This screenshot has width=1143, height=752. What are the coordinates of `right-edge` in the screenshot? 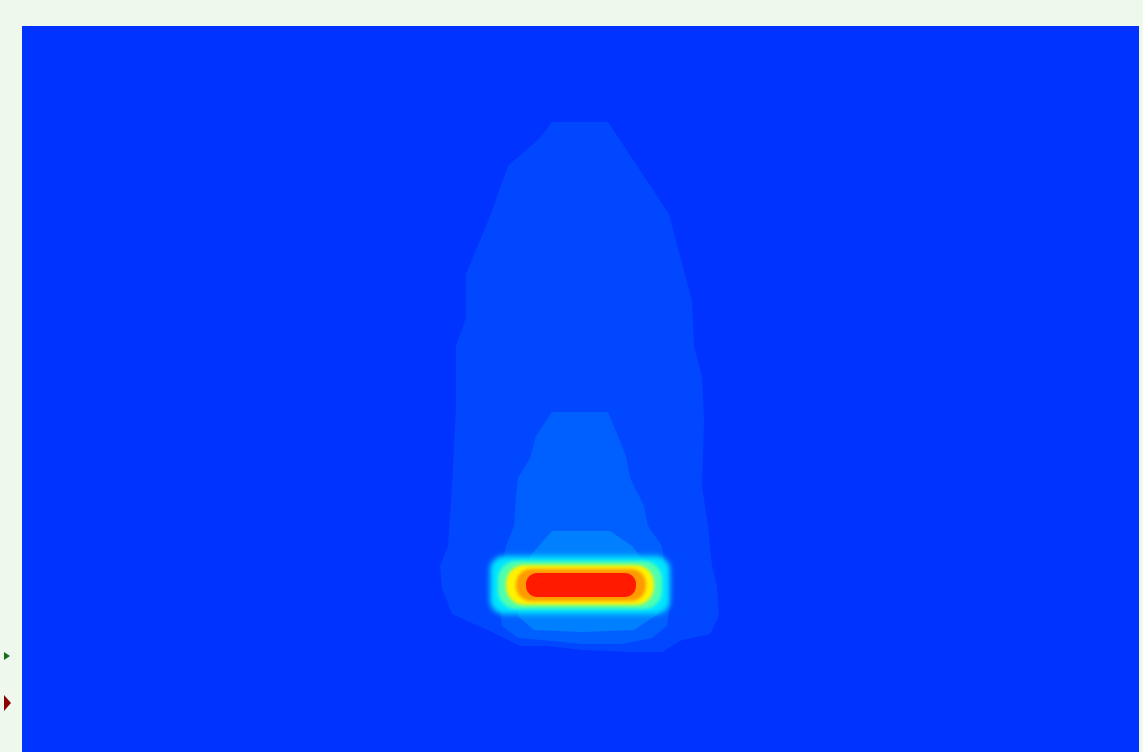 It's located at (1141, 389).